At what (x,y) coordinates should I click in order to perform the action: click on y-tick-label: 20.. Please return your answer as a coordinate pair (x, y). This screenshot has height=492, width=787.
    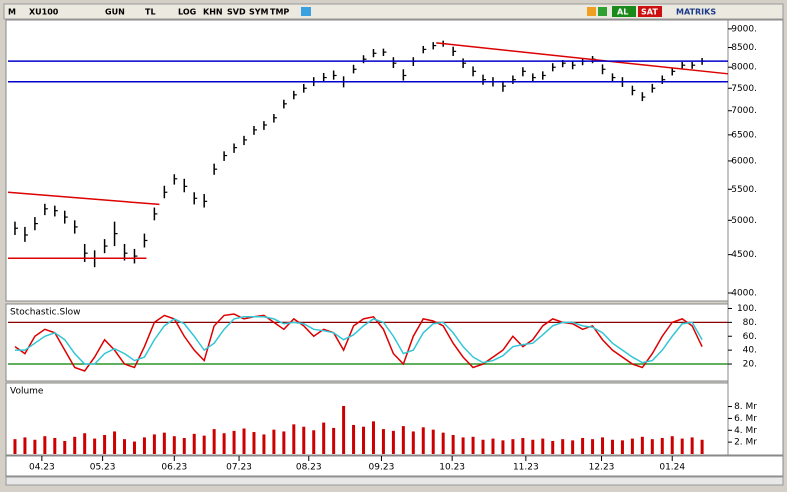
    Looking at the image, I should click on (750, 365).